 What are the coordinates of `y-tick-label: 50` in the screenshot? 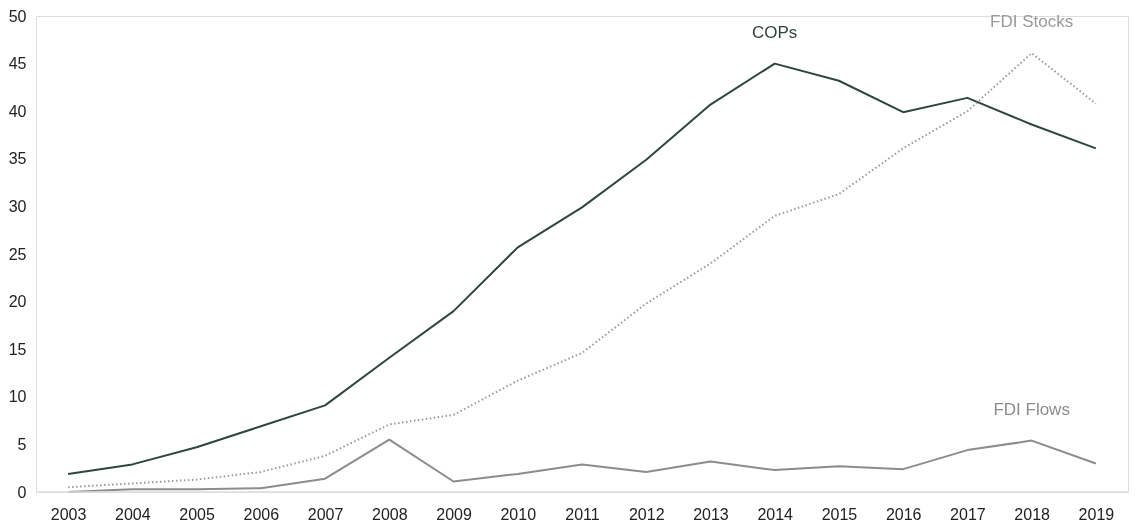 It's located at (17, 16).